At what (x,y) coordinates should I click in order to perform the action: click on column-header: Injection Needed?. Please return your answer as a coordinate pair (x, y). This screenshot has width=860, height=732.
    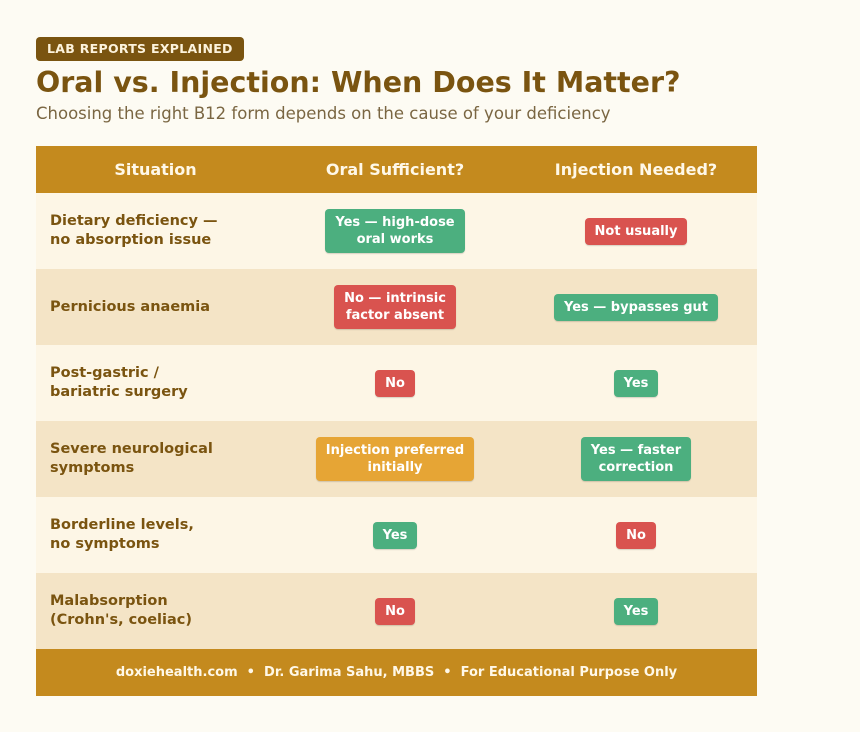
    Looking at the image, I should click on (636, 169).